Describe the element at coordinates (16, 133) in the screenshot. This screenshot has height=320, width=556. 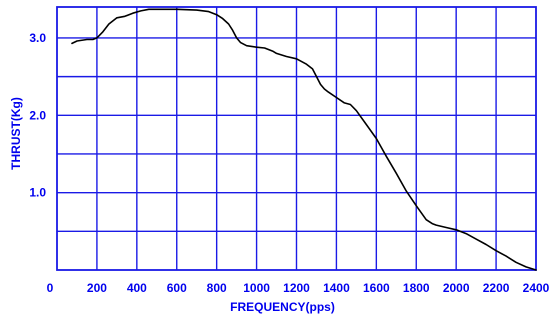
I see `y-axis-label: THRUST(Kg)` at that location.